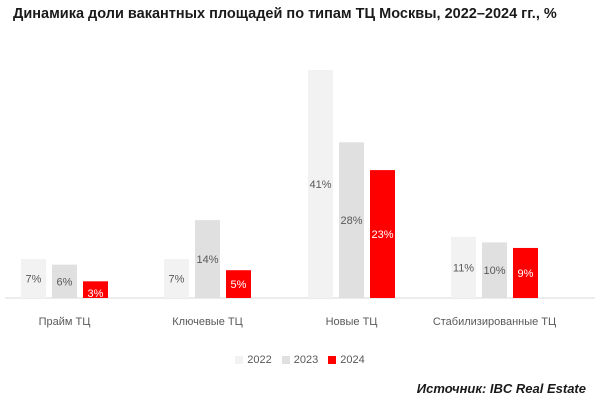  I want to click on legend-item-2022: 2022, so click(253, 360).